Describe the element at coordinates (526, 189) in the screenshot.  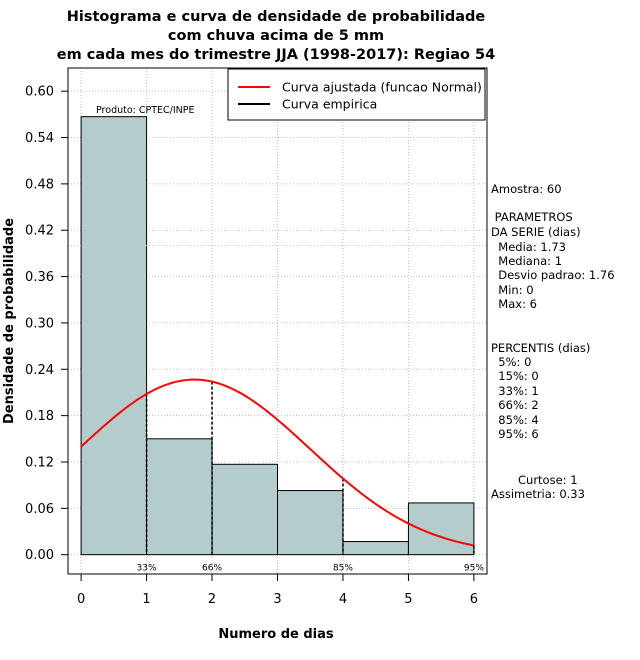
I see `stat-amostra: Amostra: 60` at that location.